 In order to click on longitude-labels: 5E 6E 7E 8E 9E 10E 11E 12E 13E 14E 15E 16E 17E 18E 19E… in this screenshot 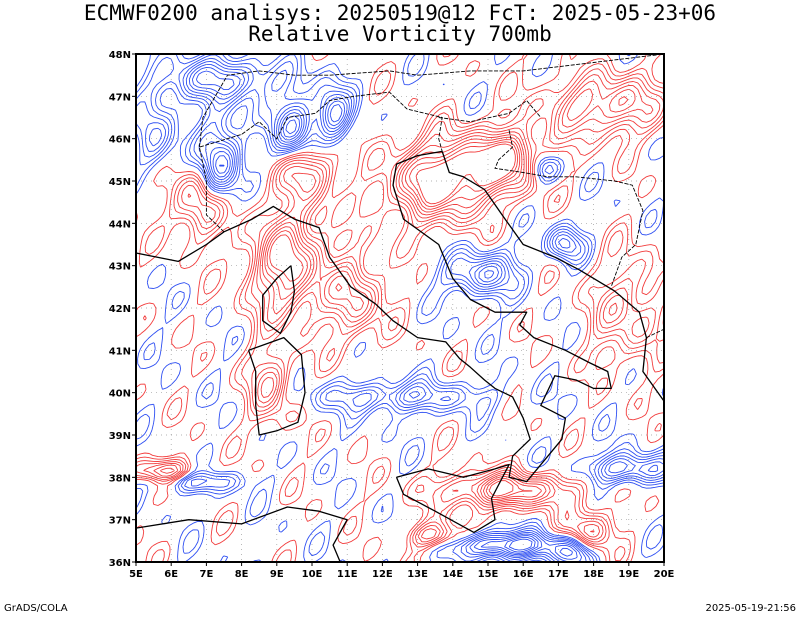, I will do `click(401, 574)`.